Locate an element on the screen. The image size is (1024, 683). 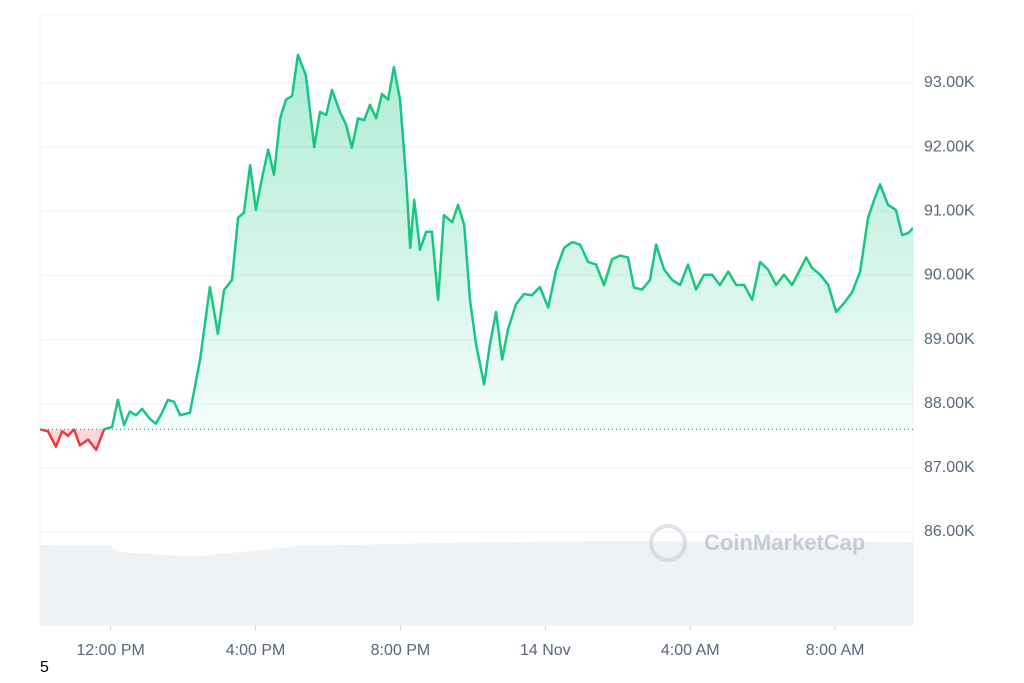
y-tick-label: 86.00K is located at coordinates (949, 531).